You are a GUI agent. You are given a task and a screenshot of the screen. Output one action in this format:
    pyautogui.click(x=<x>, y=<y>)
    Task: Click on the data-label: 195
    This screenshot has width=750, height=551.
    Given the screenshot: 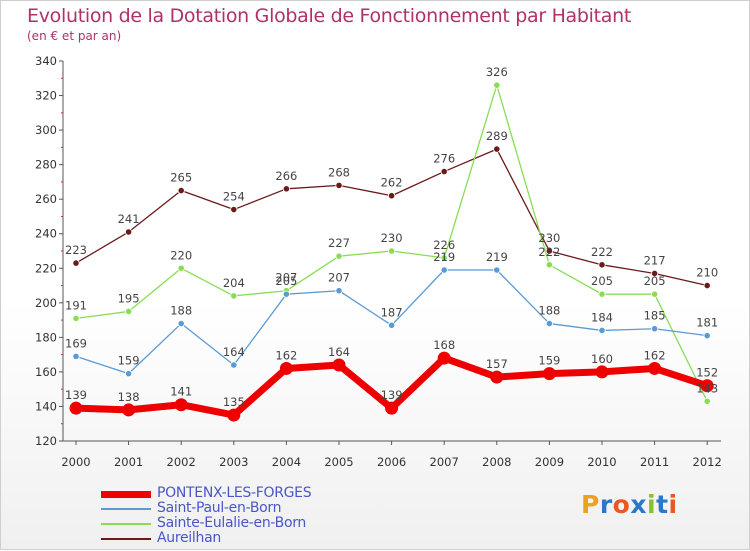 What is the action you would take?
    pyautogui.click(x=129, y=298)
    